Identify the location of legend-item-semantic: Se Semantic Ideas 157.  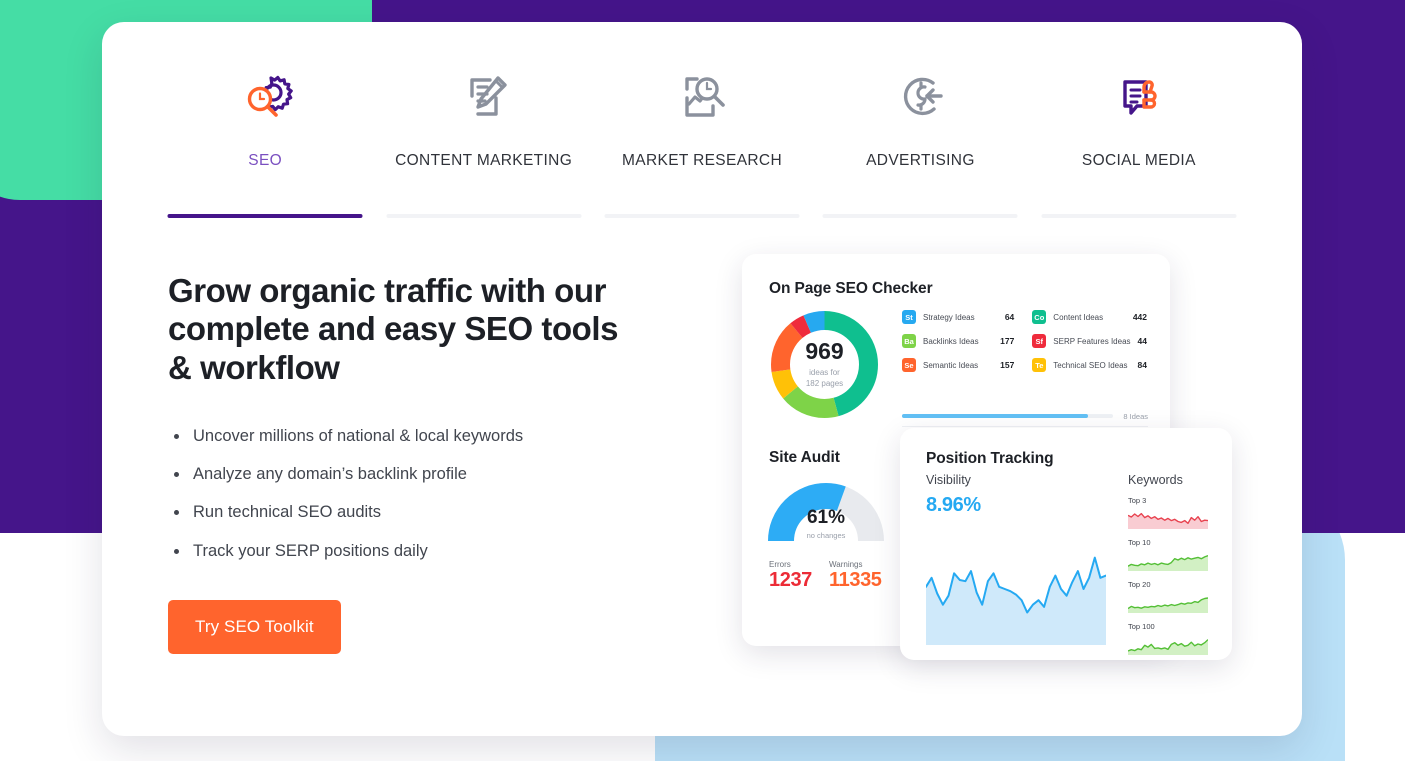
(958, 365).